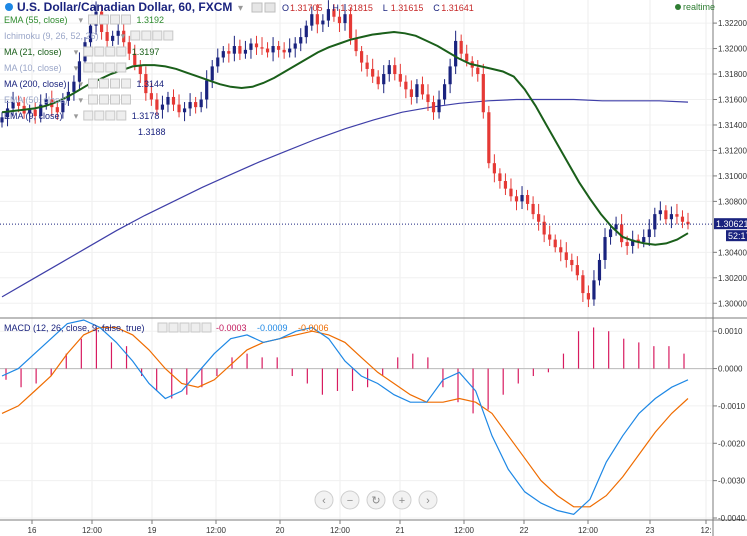  What do you see at coordinates (32, 530) in the screenshot?
I see `time-tick-label: 16` at bounding box center [32, 530].